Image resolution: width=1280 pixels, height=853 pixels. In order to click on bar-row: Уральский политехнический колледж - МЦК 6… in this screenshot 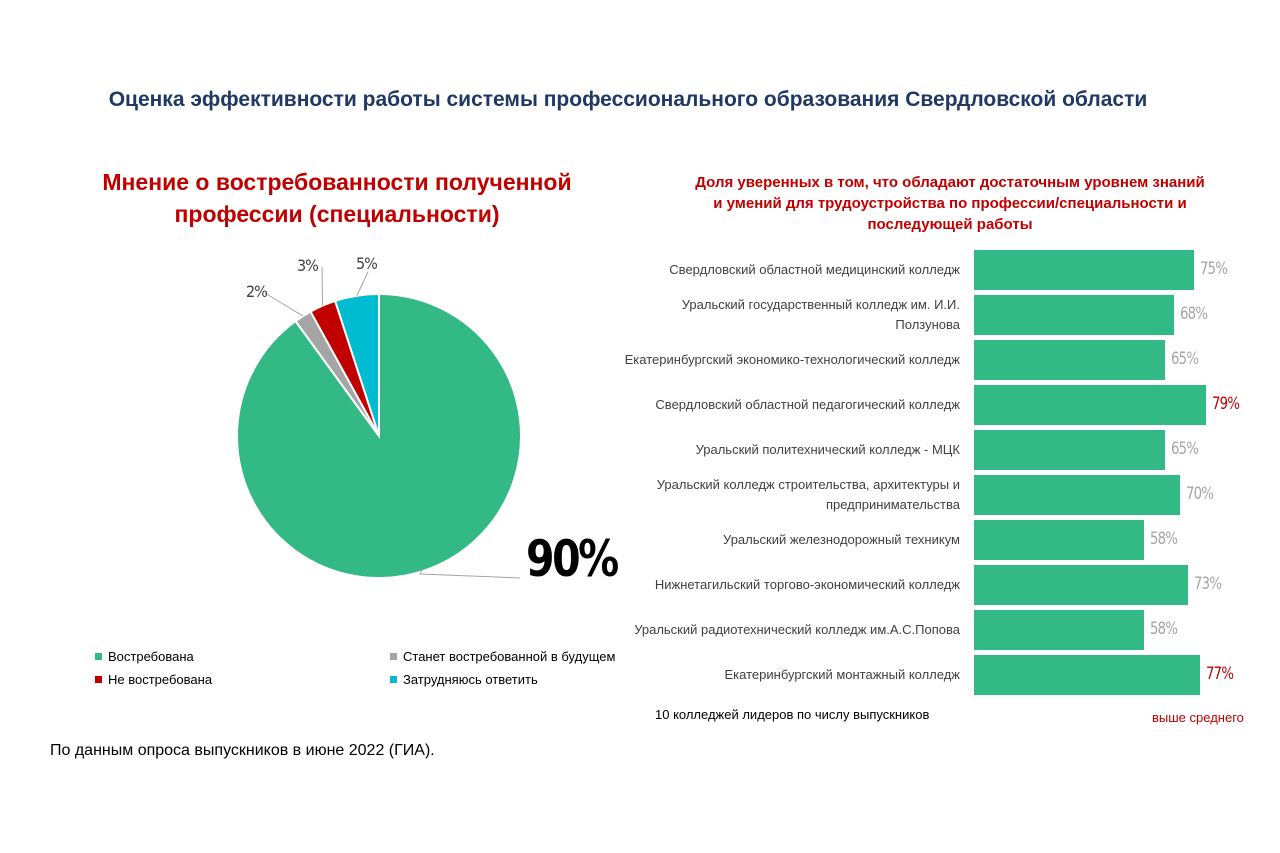, I will do `click(940, 450)`.